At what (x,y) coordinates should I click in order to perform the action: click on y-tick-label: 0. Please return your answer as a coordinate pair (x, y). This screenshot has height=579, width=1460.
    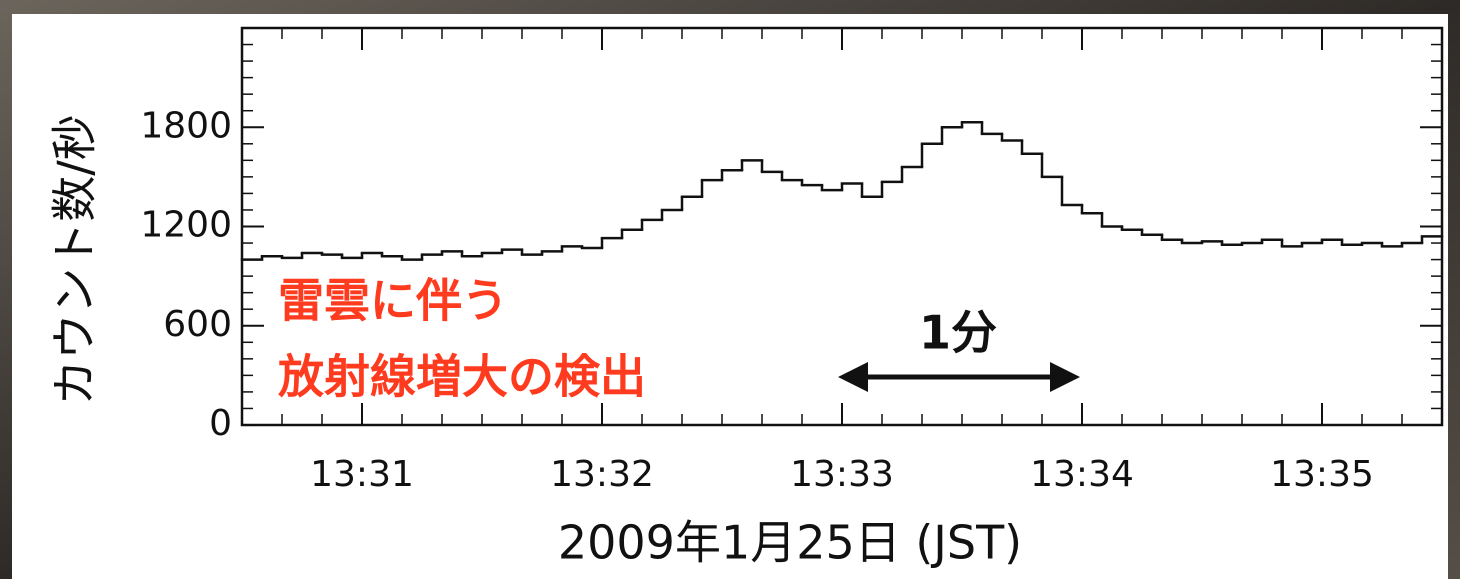
    Looking at the image, I should click on (220, 423).